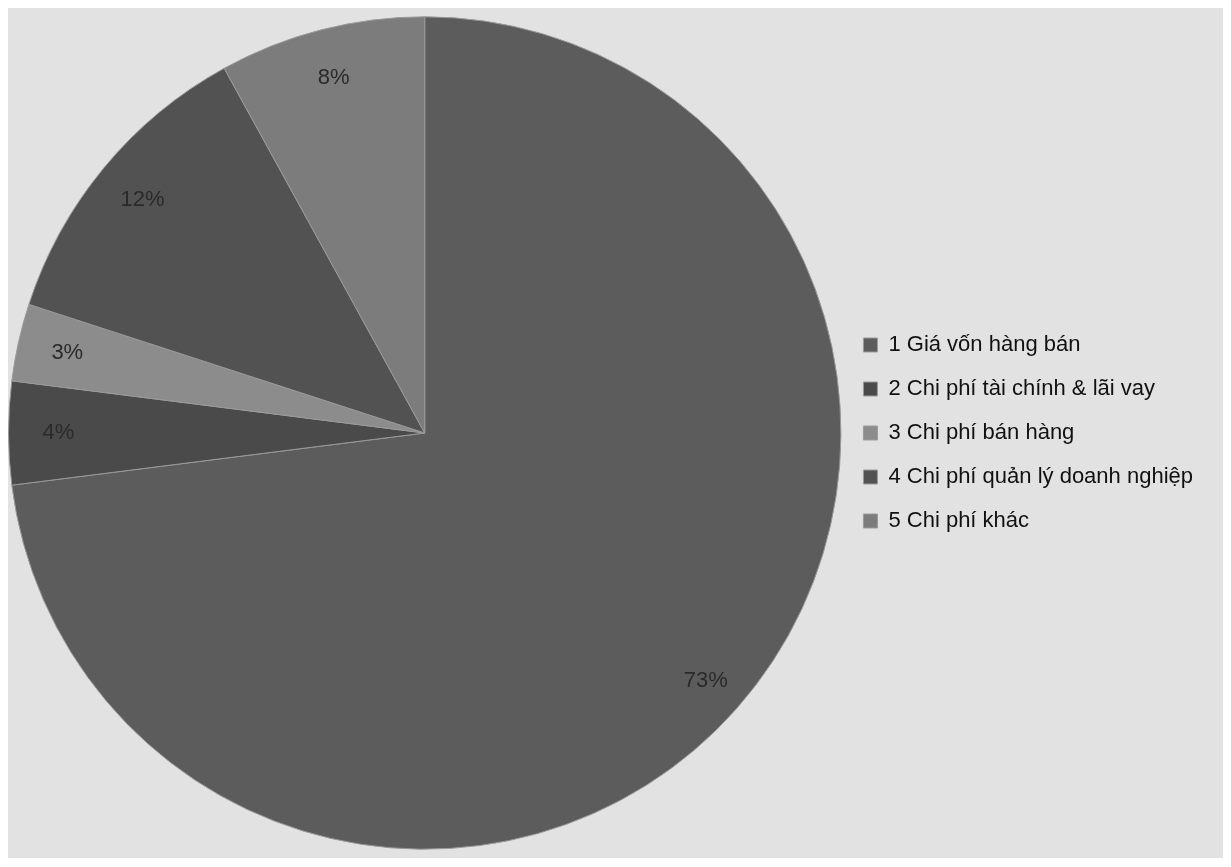 The image size is (1231, 867). Describe the element at coordinates (67, 352) in the screenshot. I see `data-label: 3%` at that location.